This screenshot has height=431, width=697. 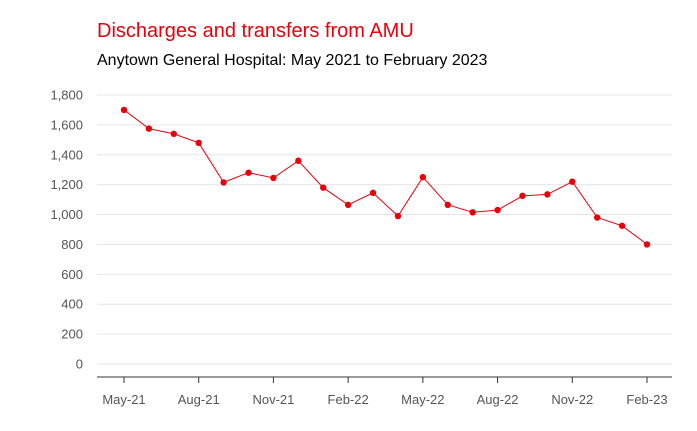 I want to click on y-tick-label: 600, so click(x=72, y=274).